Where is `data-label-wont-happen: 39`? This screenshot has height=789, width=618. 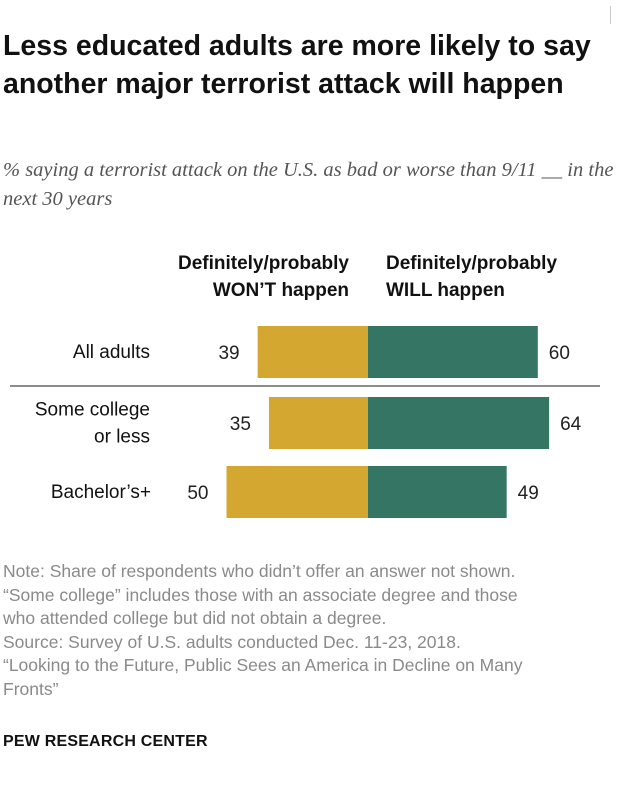 data-label-wont-happen: 39 is located at coordinates (228, 353).